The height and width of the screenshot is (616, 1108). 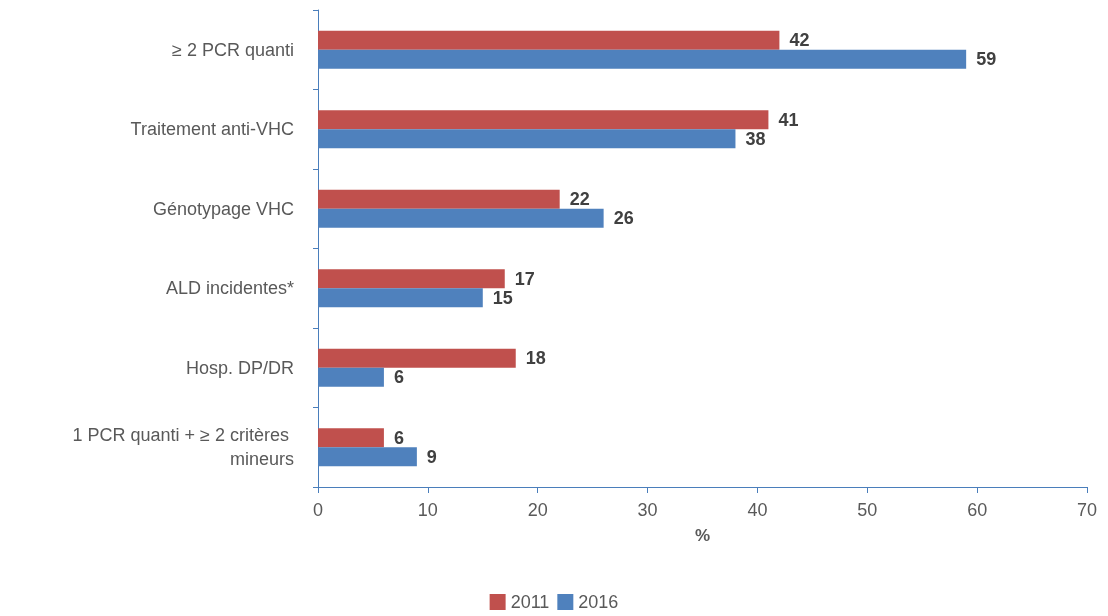 What do you see at coordinates (757, 510) in the screenshot?
I see `x-tick-label: 40` at bounding box center [757, 510].